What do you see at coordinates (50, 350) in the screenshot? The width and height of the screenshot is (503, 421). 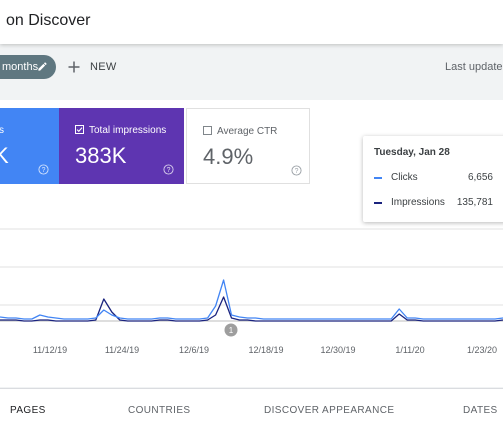 I see `x-tick-label: 11/12/19` at bounding box center [50, 350].